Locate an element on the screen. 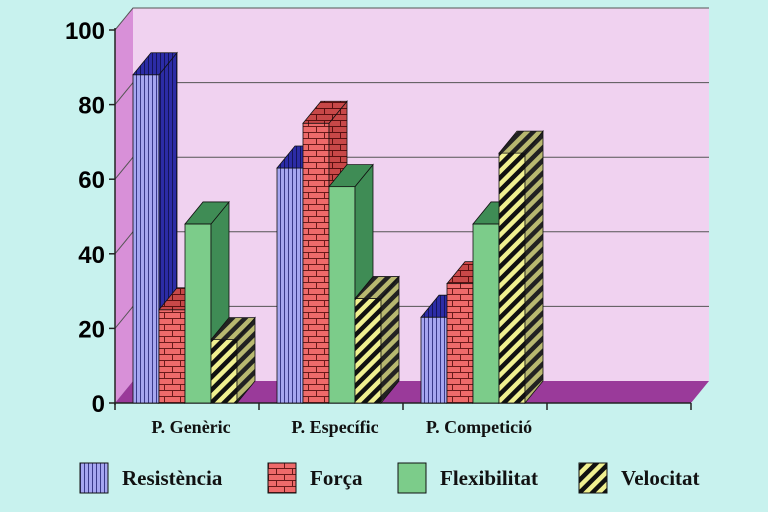  y-tick-label: 40 is located at coordinates (91, 255).